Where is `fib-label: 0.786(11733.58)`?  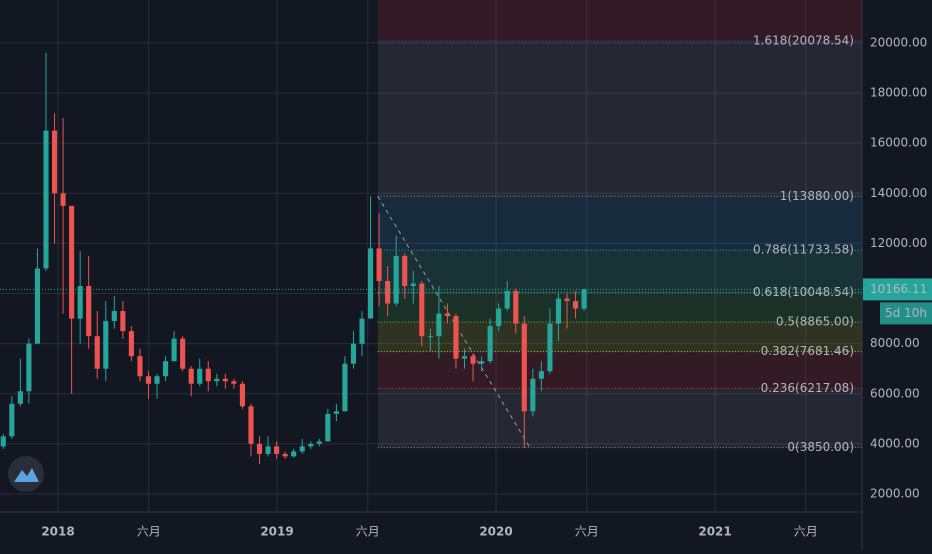 fib-label: 0.786(11733.58) is located at coordinates (803, 250).